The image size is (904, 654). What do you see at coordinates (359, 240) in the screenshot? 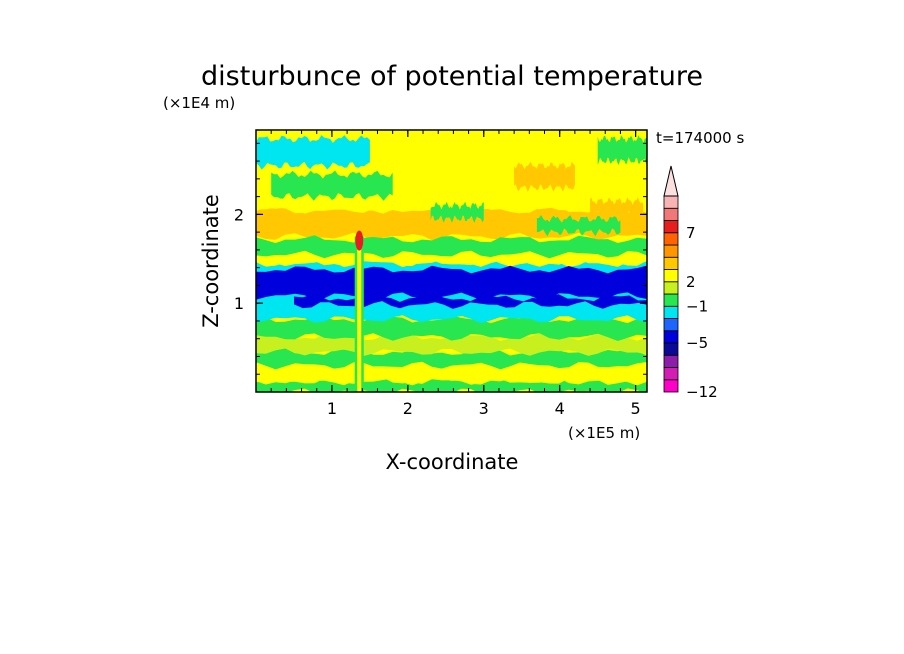
I see `plume-tip` at bounding box center [359, 240].